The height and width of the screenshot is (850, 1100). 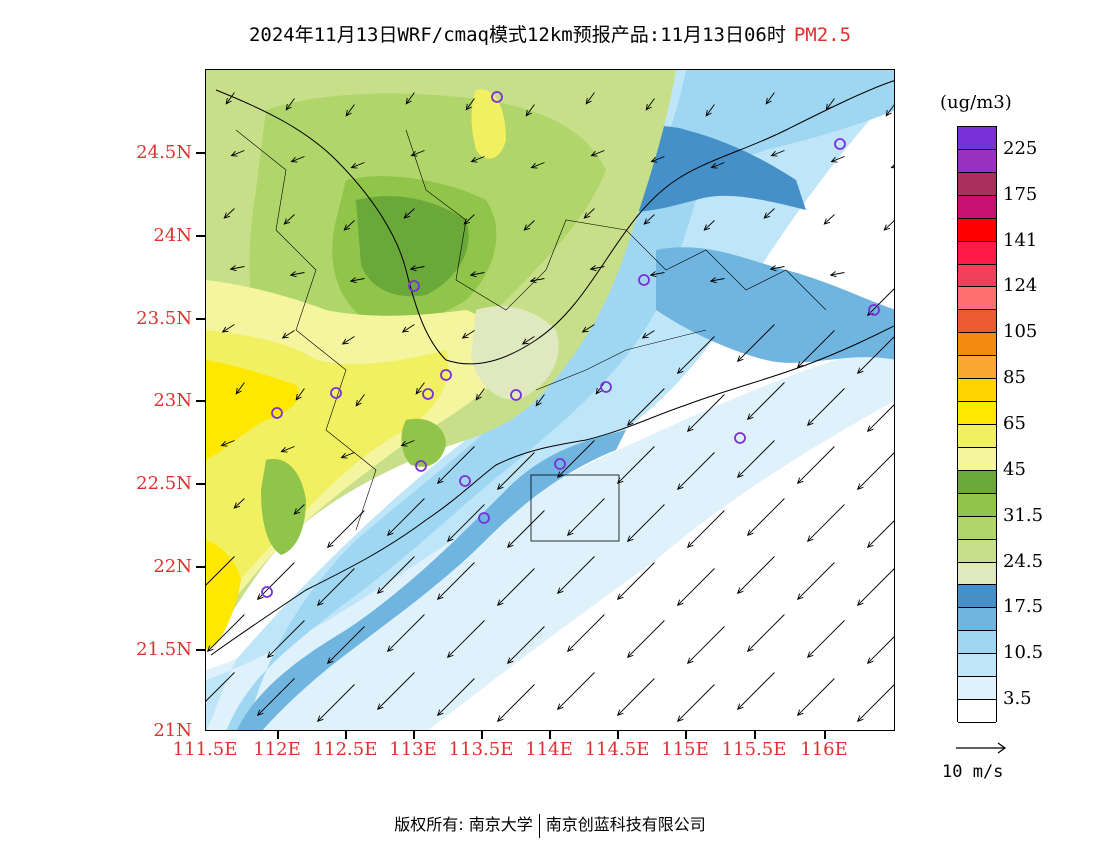 What do you see at coordinates (463, 824) in the screenshot?
I see `copyright-text: 版权所有: 南京大学` at bounding box center [463, 824].